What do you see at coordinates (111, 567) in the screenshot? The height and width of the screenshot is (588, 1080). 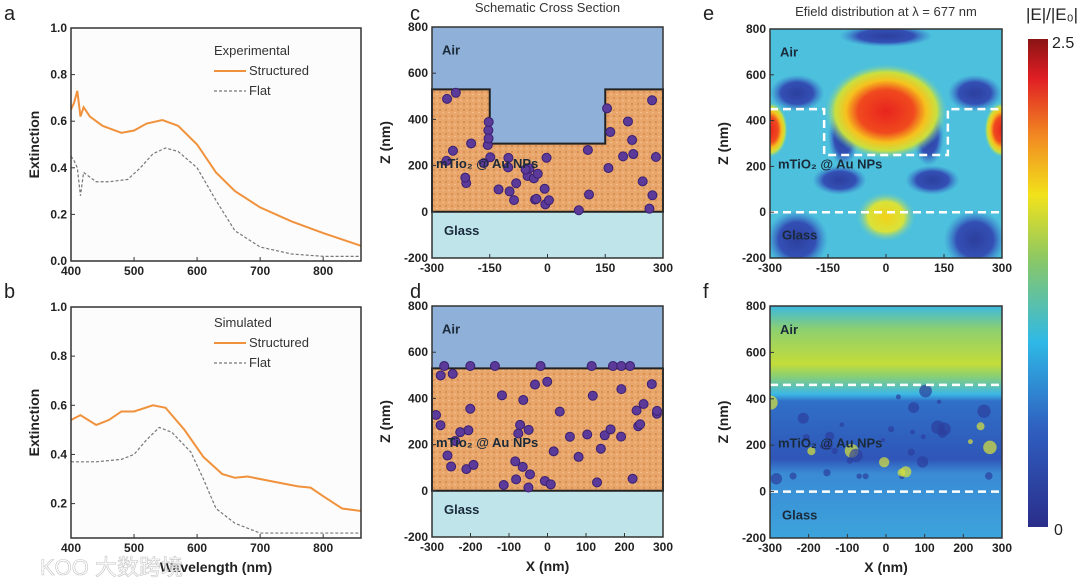 I see `watermark: KOO 大数跨境` at bounding box center [111, 567].